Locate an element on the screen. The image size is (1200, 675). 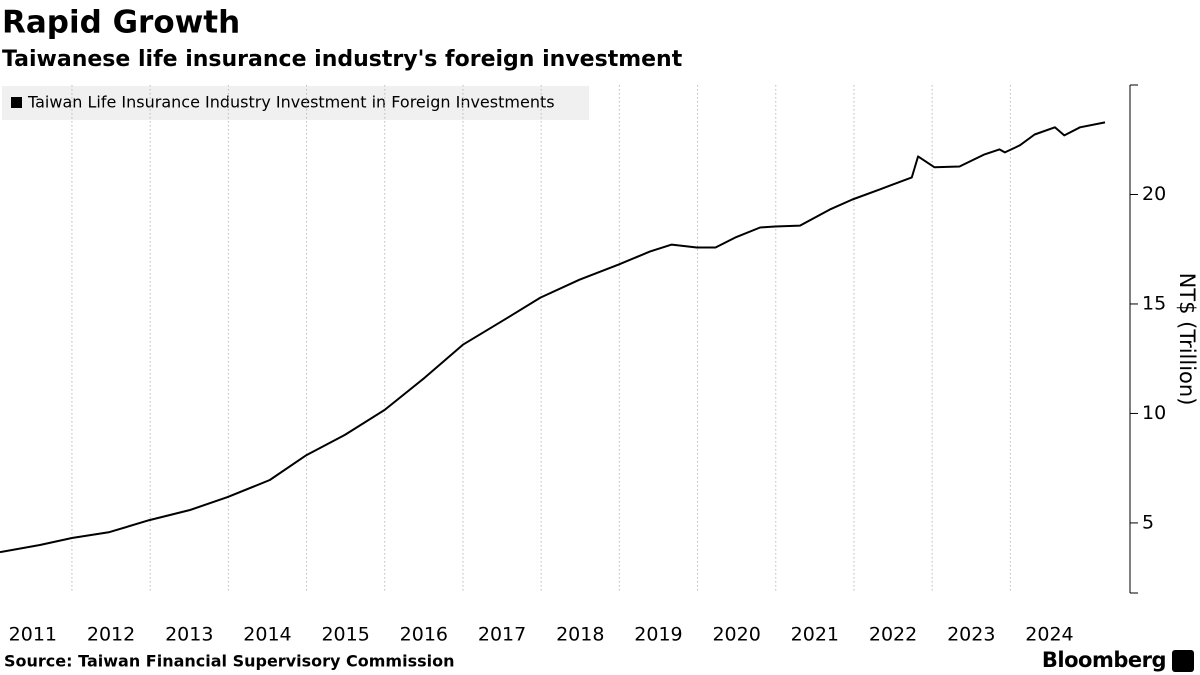
x-tick-label: 2020 is located at coordinates (736, 635).